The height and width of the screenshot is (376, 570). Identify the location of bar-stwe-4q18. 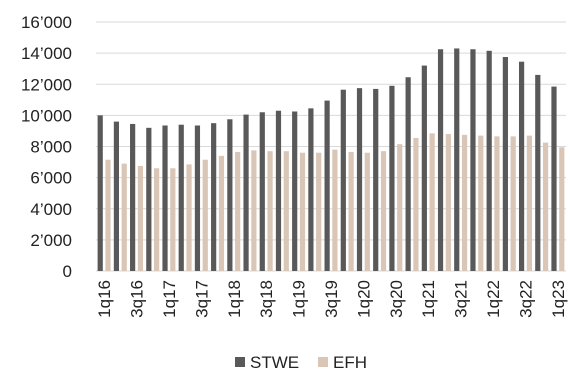
(278, 190).